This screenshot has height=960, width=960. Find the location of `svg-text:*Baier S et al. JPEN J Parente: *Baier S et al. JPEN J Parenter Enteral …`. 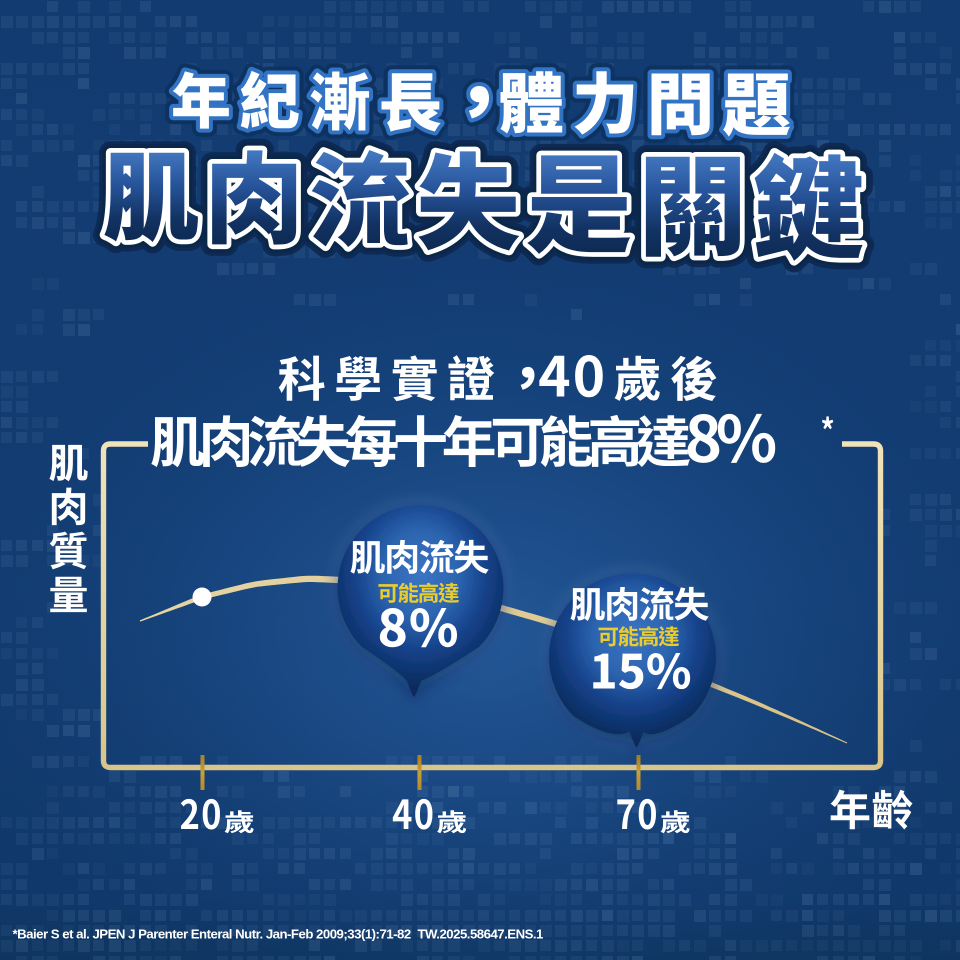

svg-text:*Baier S et al. JPEN J Parente: *Baier S et al. JPEN J Parenter Enteral … is located at coordinates (212, 934).